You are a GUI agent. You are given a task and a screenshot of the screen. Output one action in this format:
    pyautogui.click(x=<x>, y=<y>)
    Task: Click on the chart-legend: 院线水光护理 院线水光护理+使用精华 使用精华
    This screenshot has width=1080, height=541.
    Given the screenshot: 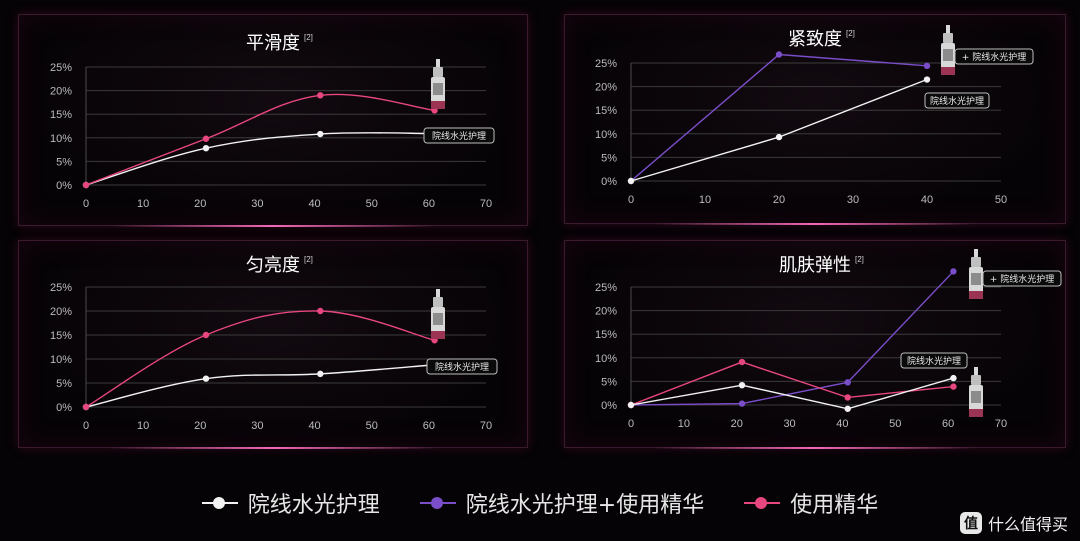 What is the action you would take?
    pyautogui.click(x=540, y=503)
    